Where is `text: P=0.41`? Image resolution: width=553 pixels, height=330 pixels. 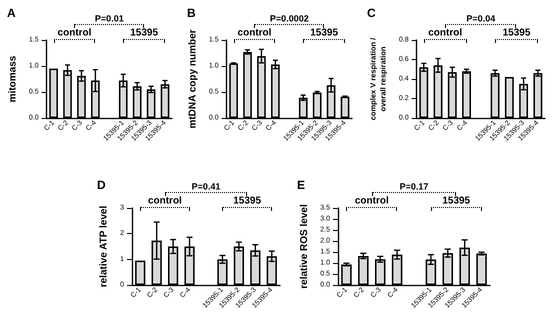 text: P=0.41 is located at coordinates (206, 187).